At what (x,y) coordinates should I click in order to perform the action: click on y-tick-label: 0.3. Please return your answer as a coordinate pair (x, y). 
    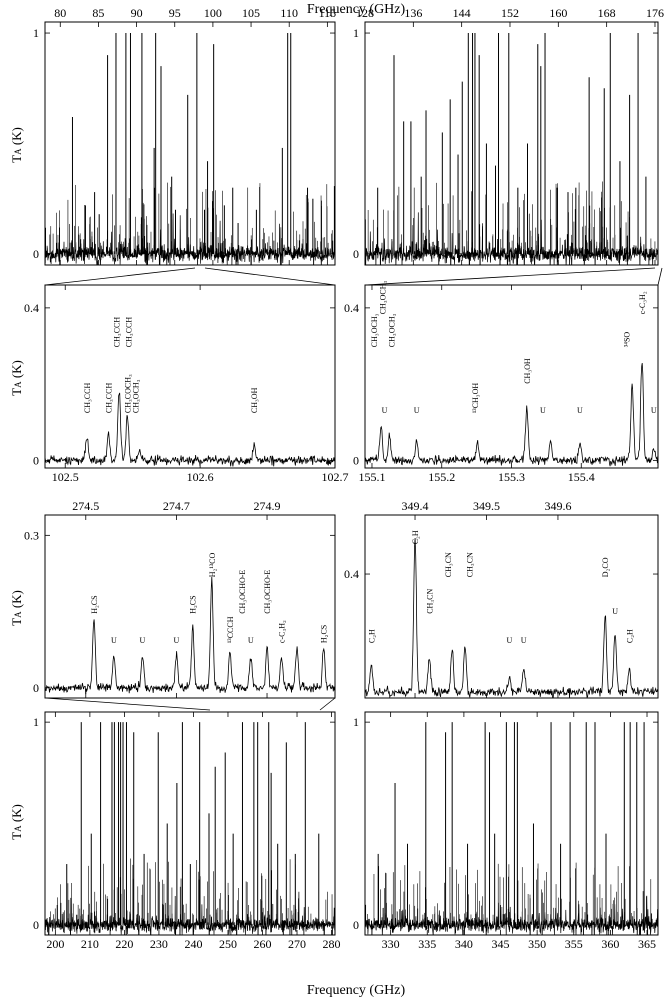
    Looking at the image, I should click on (31, 535).